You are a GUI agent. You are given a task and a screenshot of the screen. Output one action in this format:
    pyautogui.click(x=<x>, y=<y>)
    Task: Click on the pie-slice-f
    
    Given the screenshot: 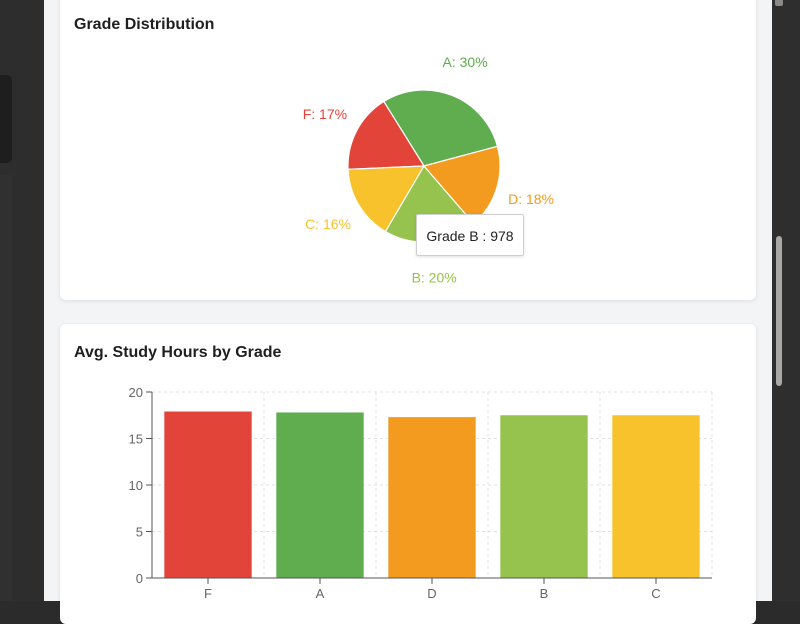 What is the action you would take?
    pyautogui.click(x=386, y=135)
    